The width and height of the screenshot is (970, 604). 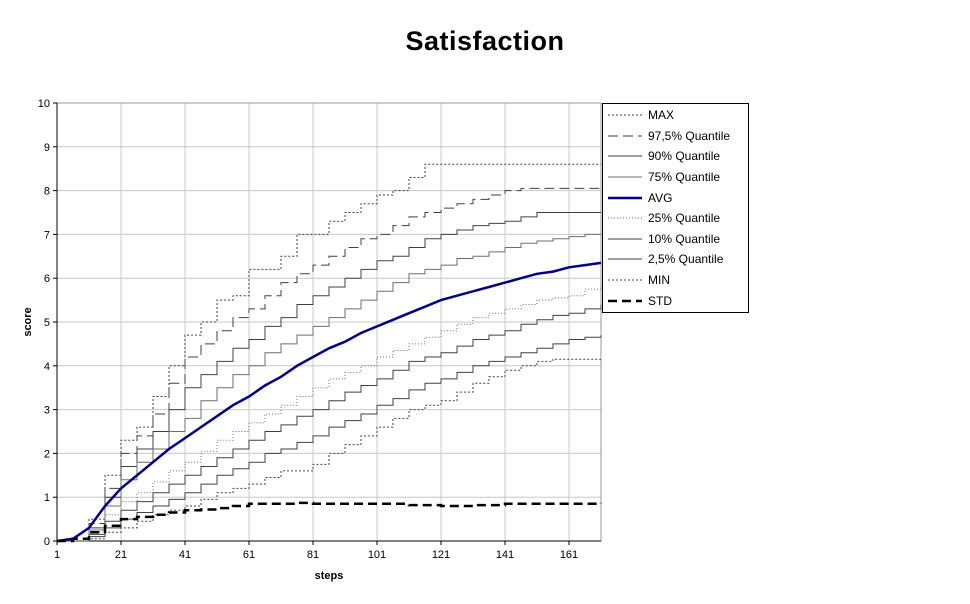 I want to click on x-tick-label: 21, so click(x=121, y=555).